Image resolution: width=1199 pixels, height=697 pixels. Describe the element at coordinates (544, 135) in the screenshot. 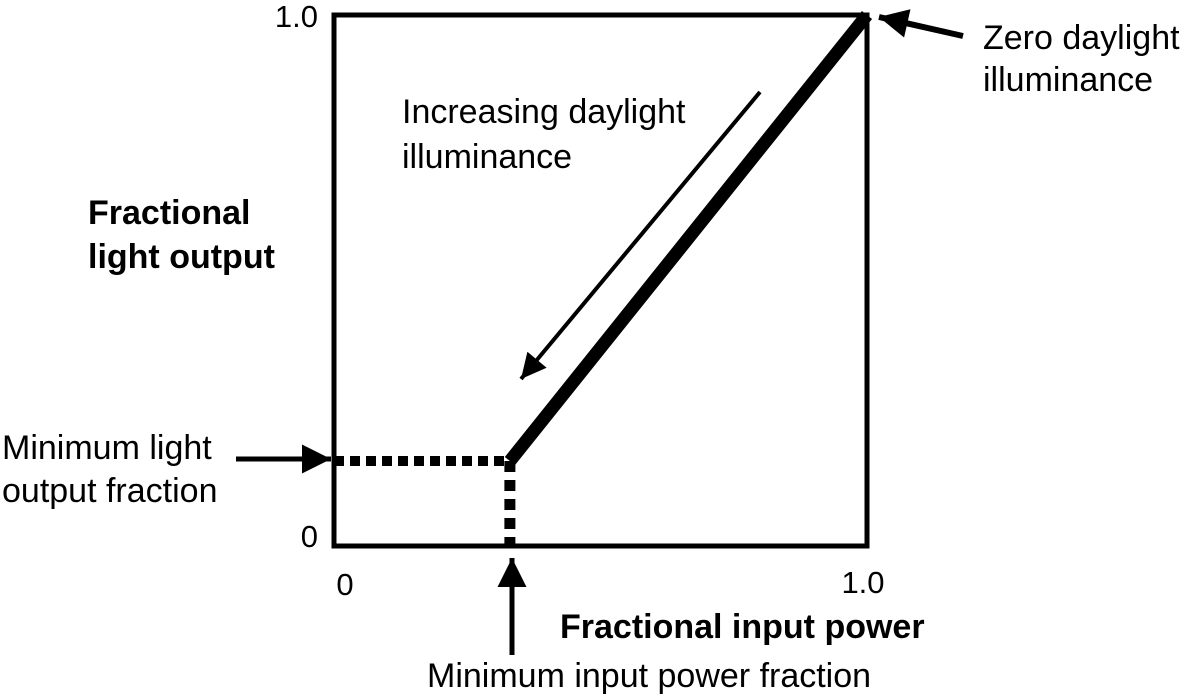

I see `annotation-increasing-daylight: Increasing daylight illuminance` at that location.